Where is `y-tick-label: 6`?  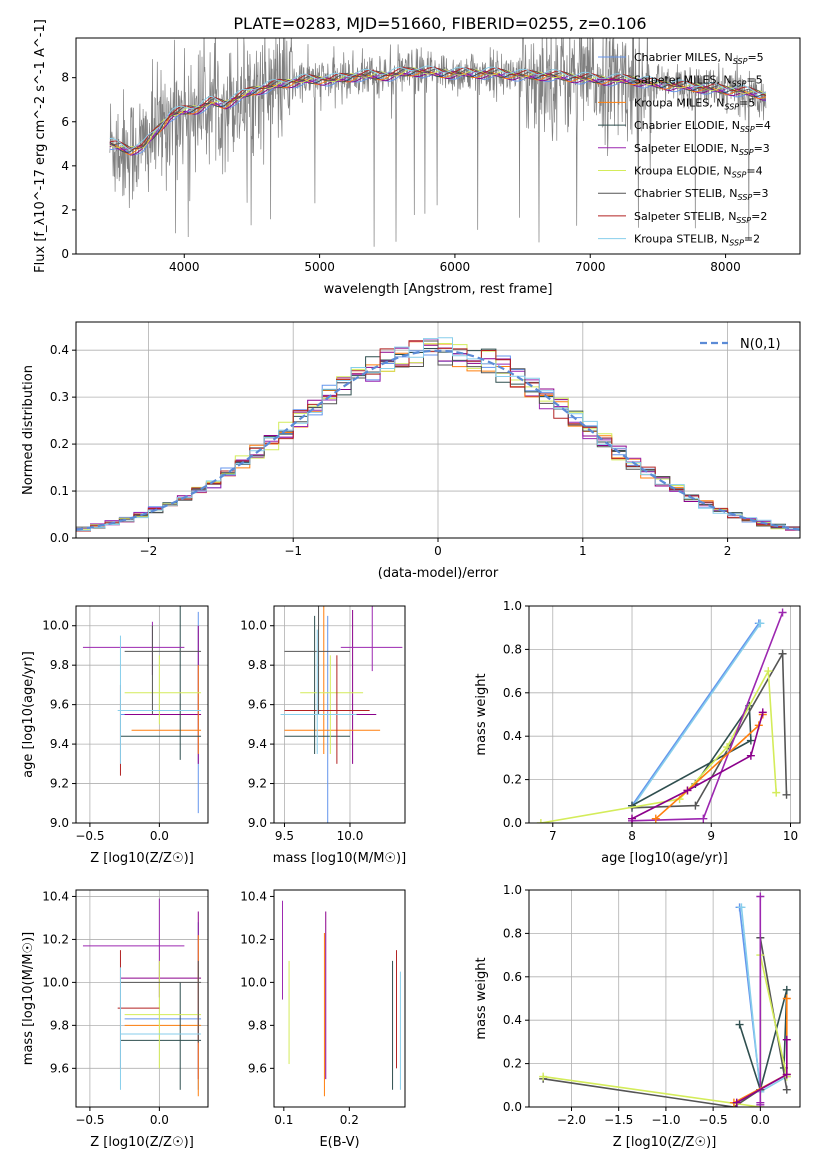
y-tick-label: 6 is located at coordinates (65, 122).